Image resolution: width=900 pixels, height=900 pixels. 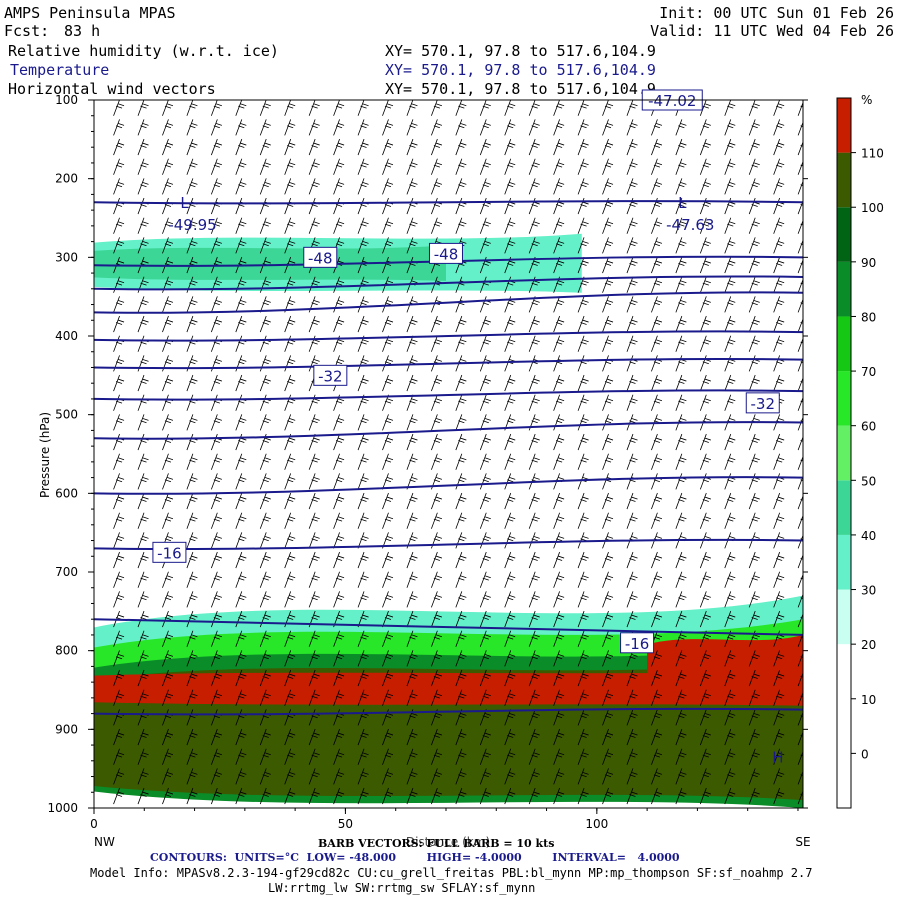 What do you see at coordinates (844, 671) in the screenshot?
I see `colorbar-swatch` at bounding box center [844, 671].